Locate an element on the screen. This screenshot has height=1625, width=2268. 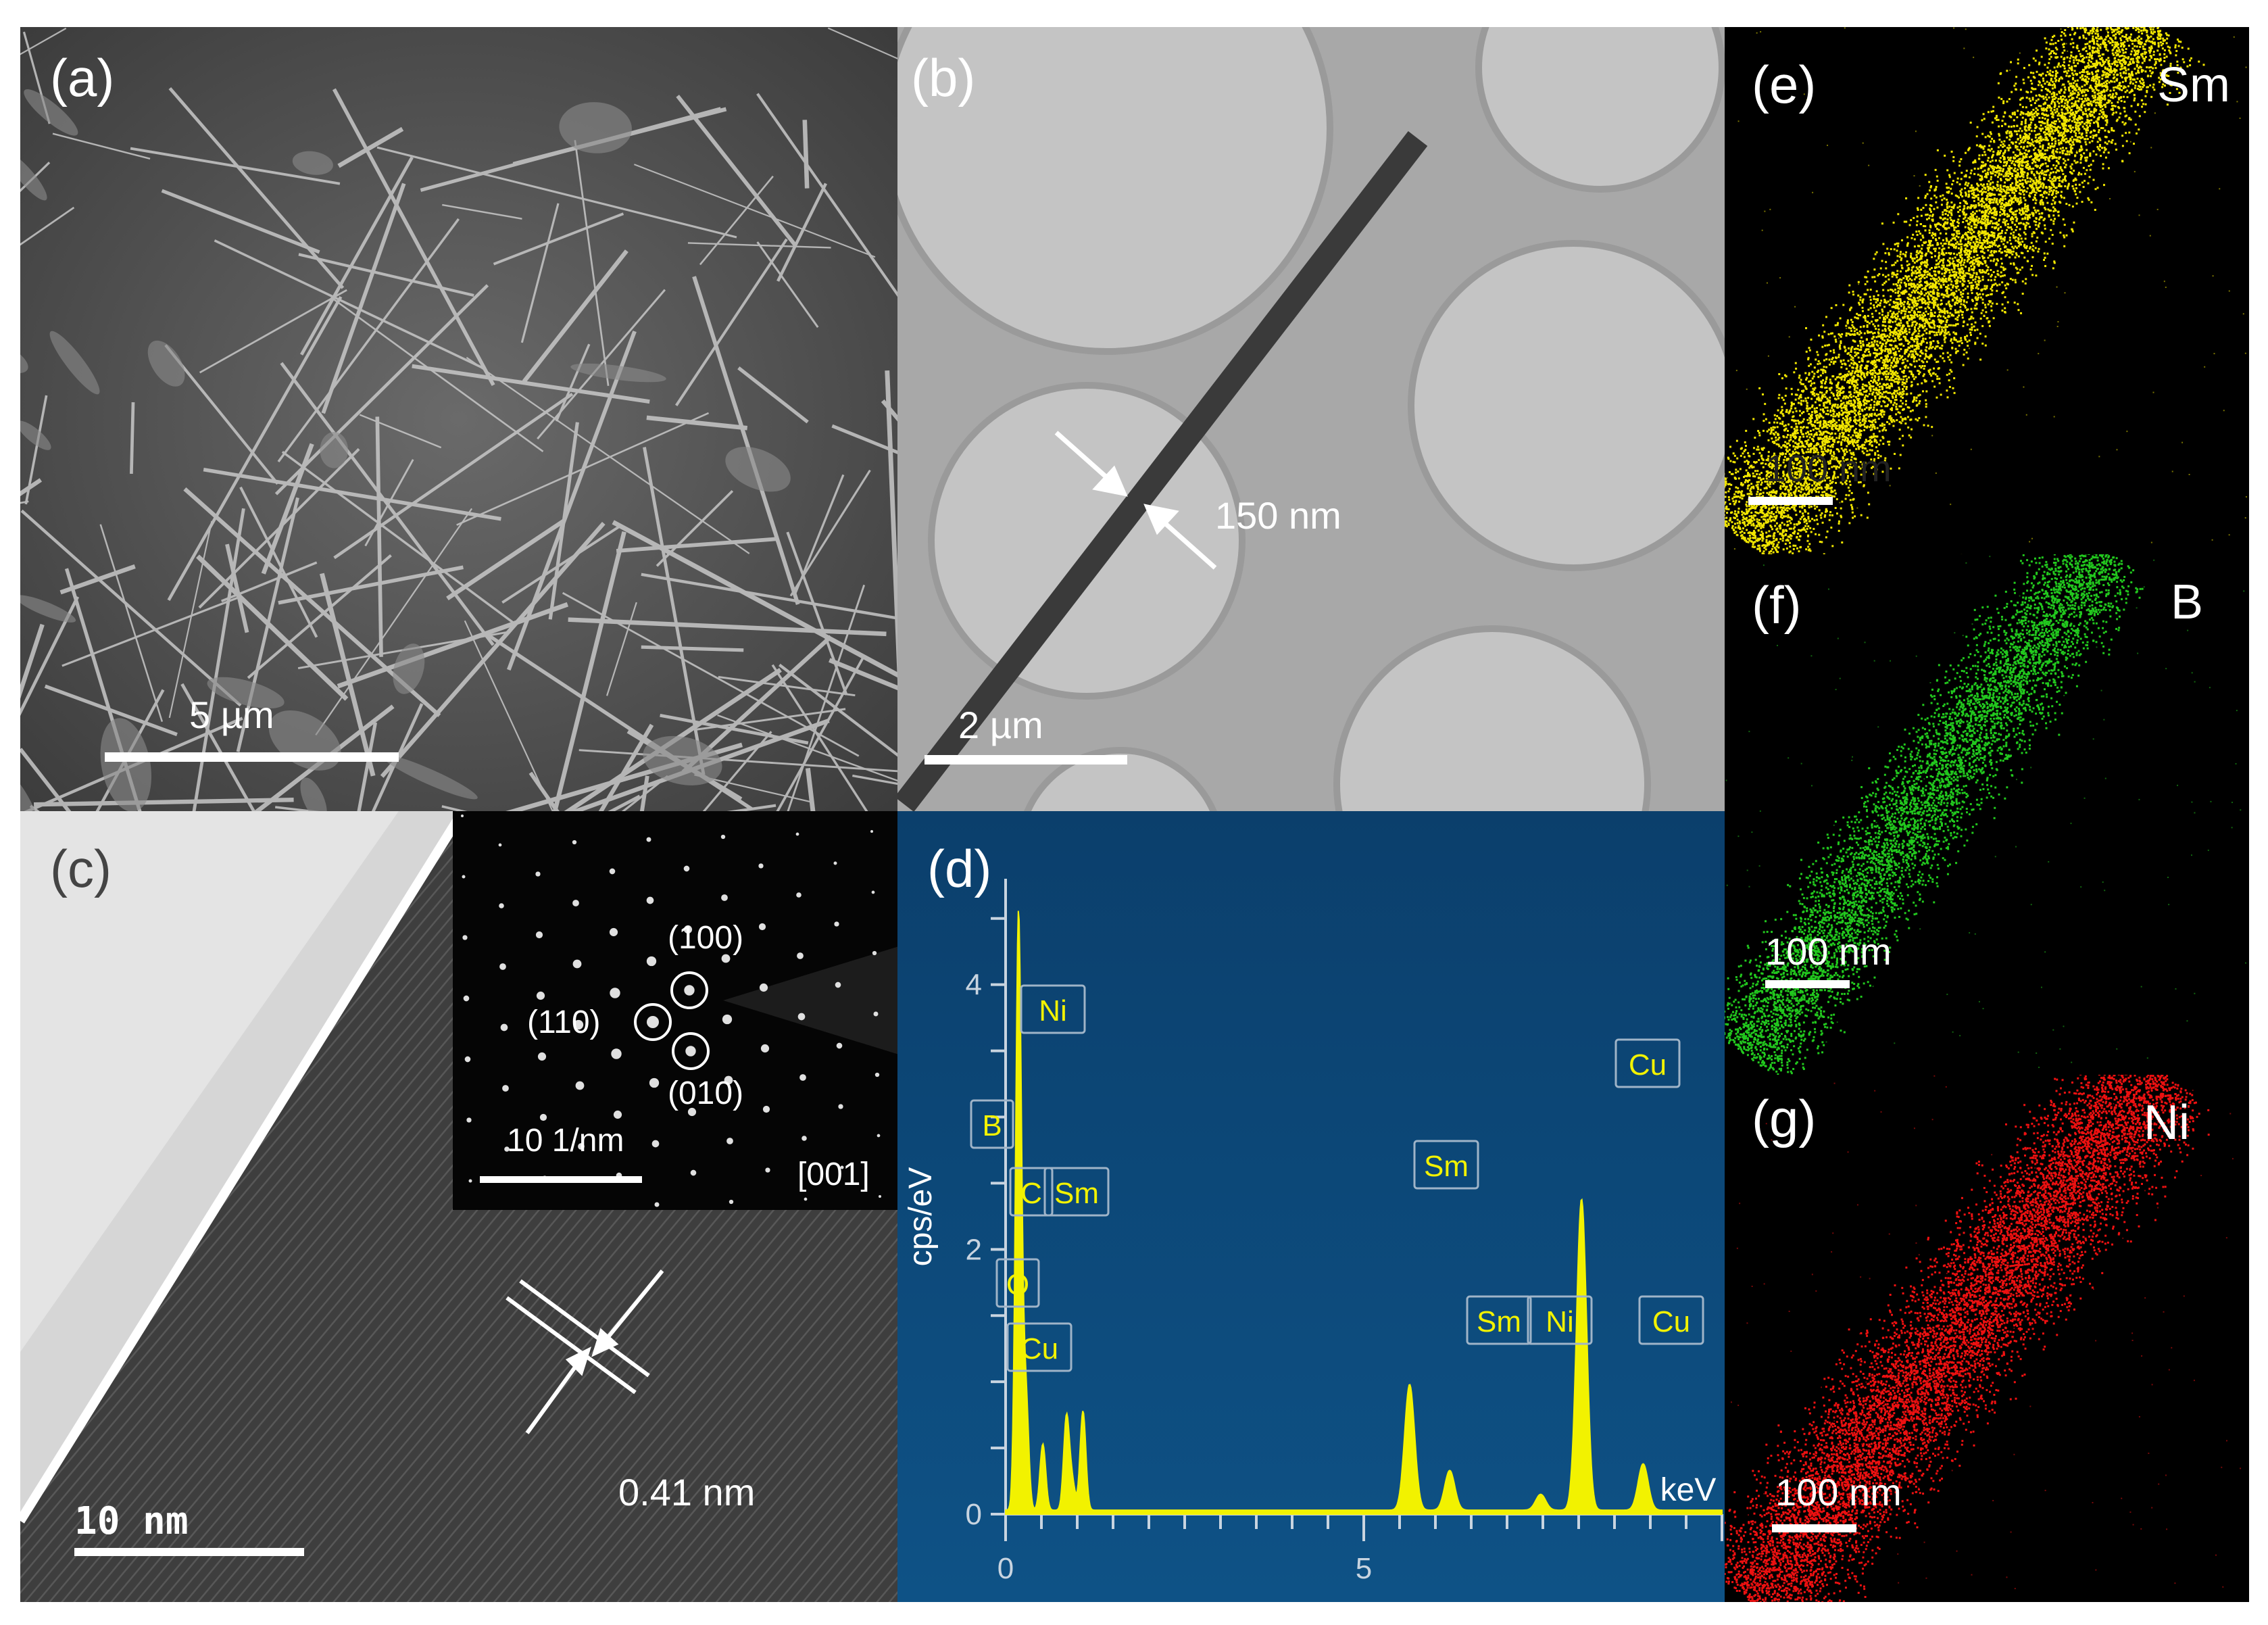
zone-axis-label: [001] is located at coordinates (833, 1174).